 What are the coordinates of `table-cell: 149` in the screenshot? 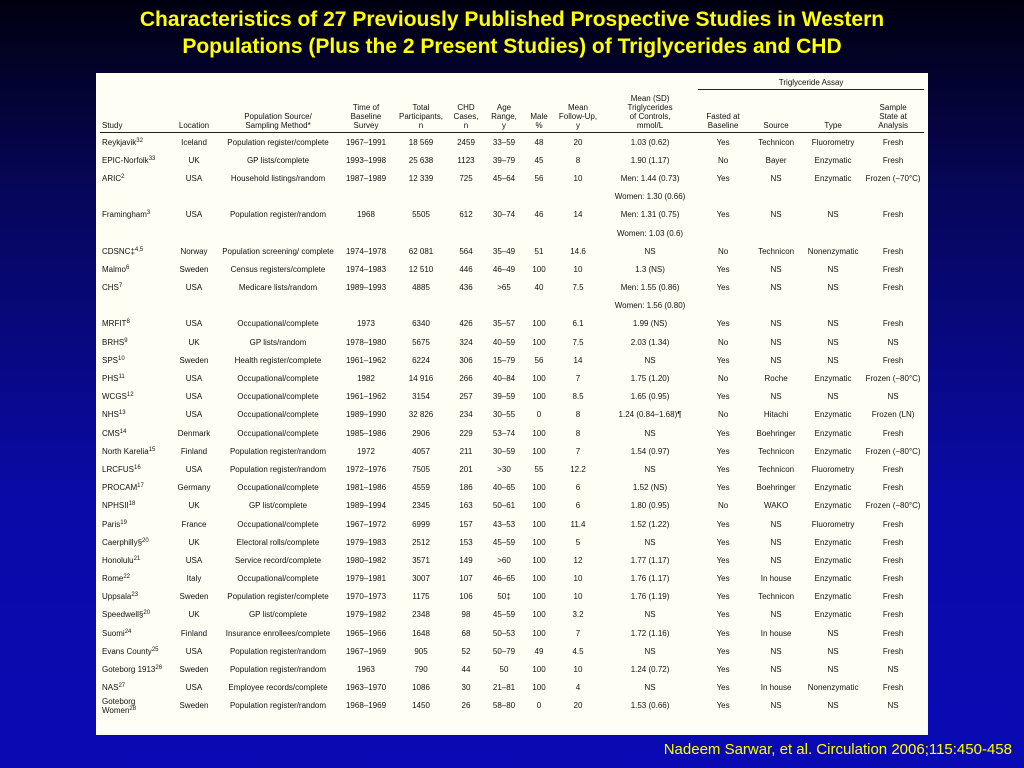 It's located at (466, 560).